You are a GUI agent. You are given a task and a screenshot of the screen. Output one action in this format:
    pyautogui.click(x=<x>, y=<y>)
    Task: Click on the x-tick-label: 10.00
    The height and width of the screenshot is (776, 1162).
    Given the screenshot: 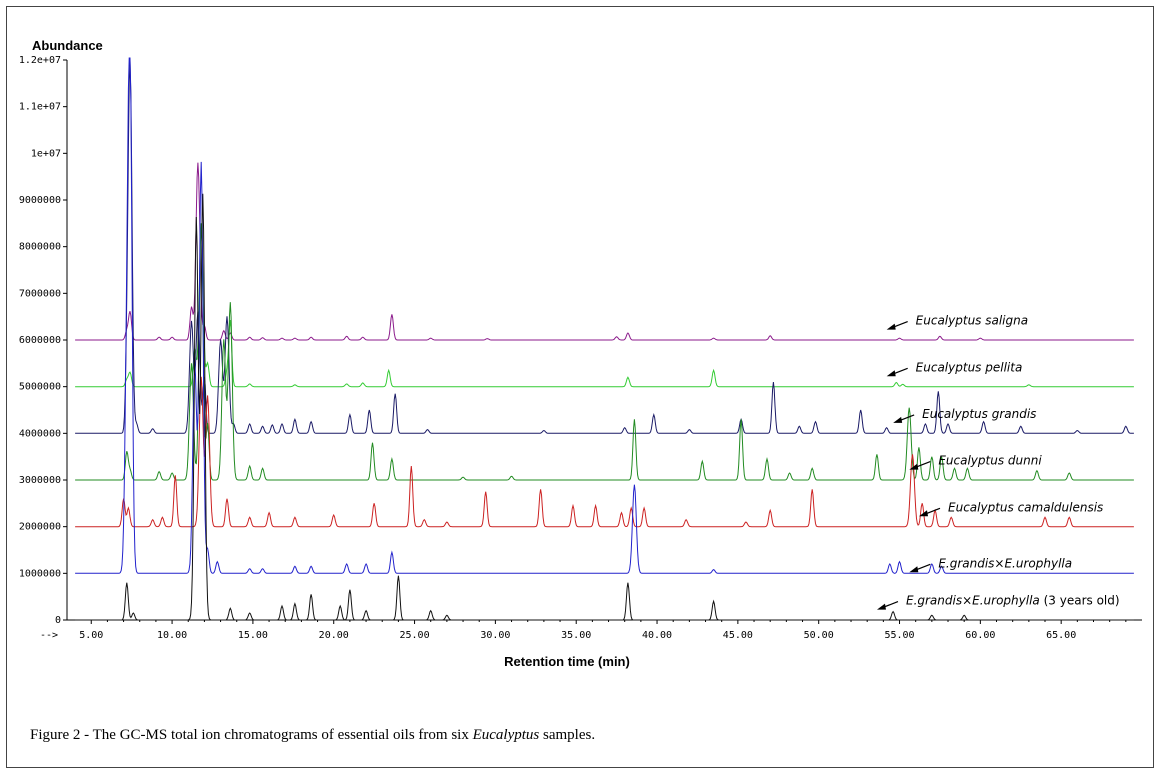 What is the action you would take?
    pyautogui.click(x=172, y=635)
    